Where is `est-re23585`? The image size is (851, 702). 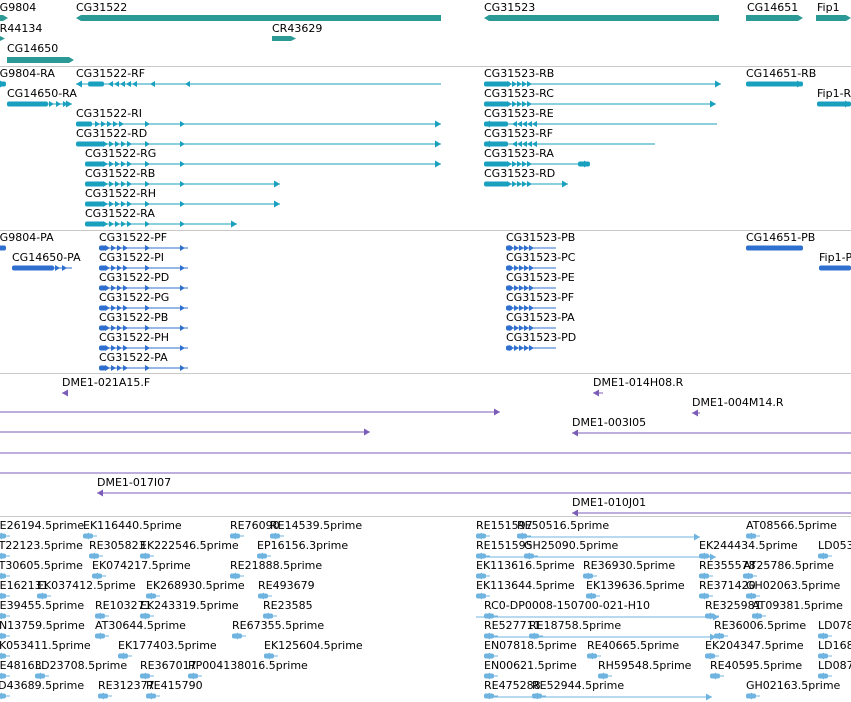 est-re23585 is located at coordinates (270, 616).